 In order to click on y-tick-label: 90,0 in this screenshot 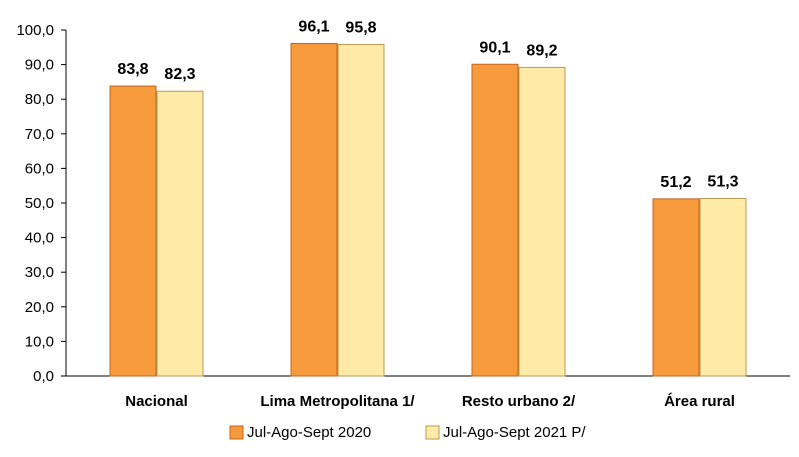, I will do `click(39, 65)`.